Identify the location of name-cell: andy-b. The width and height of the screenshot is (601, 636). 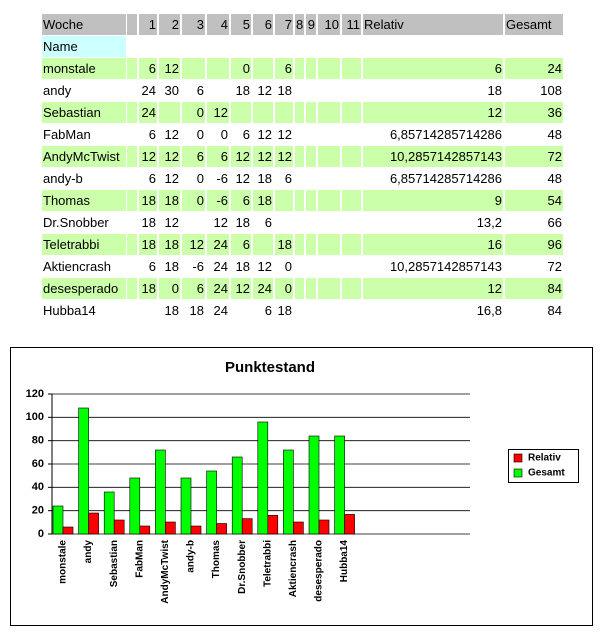
(84, 178).